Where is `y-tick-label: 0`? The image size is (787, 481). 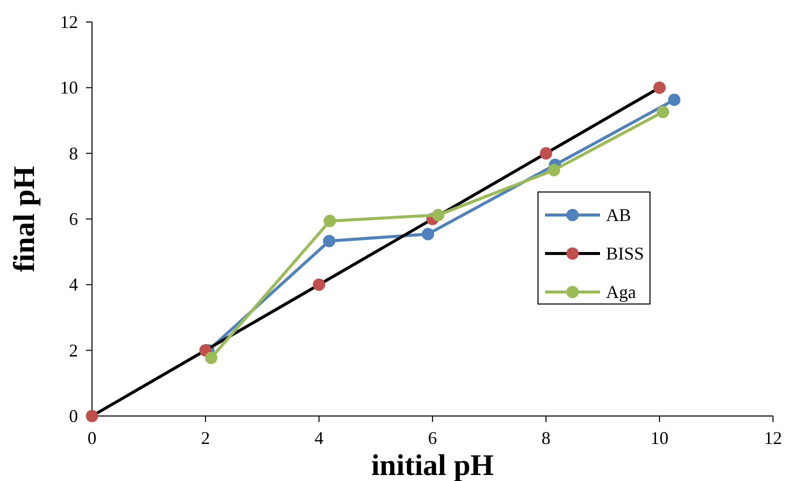
y-tick-label: 0 is located at coordinates (73, 416).